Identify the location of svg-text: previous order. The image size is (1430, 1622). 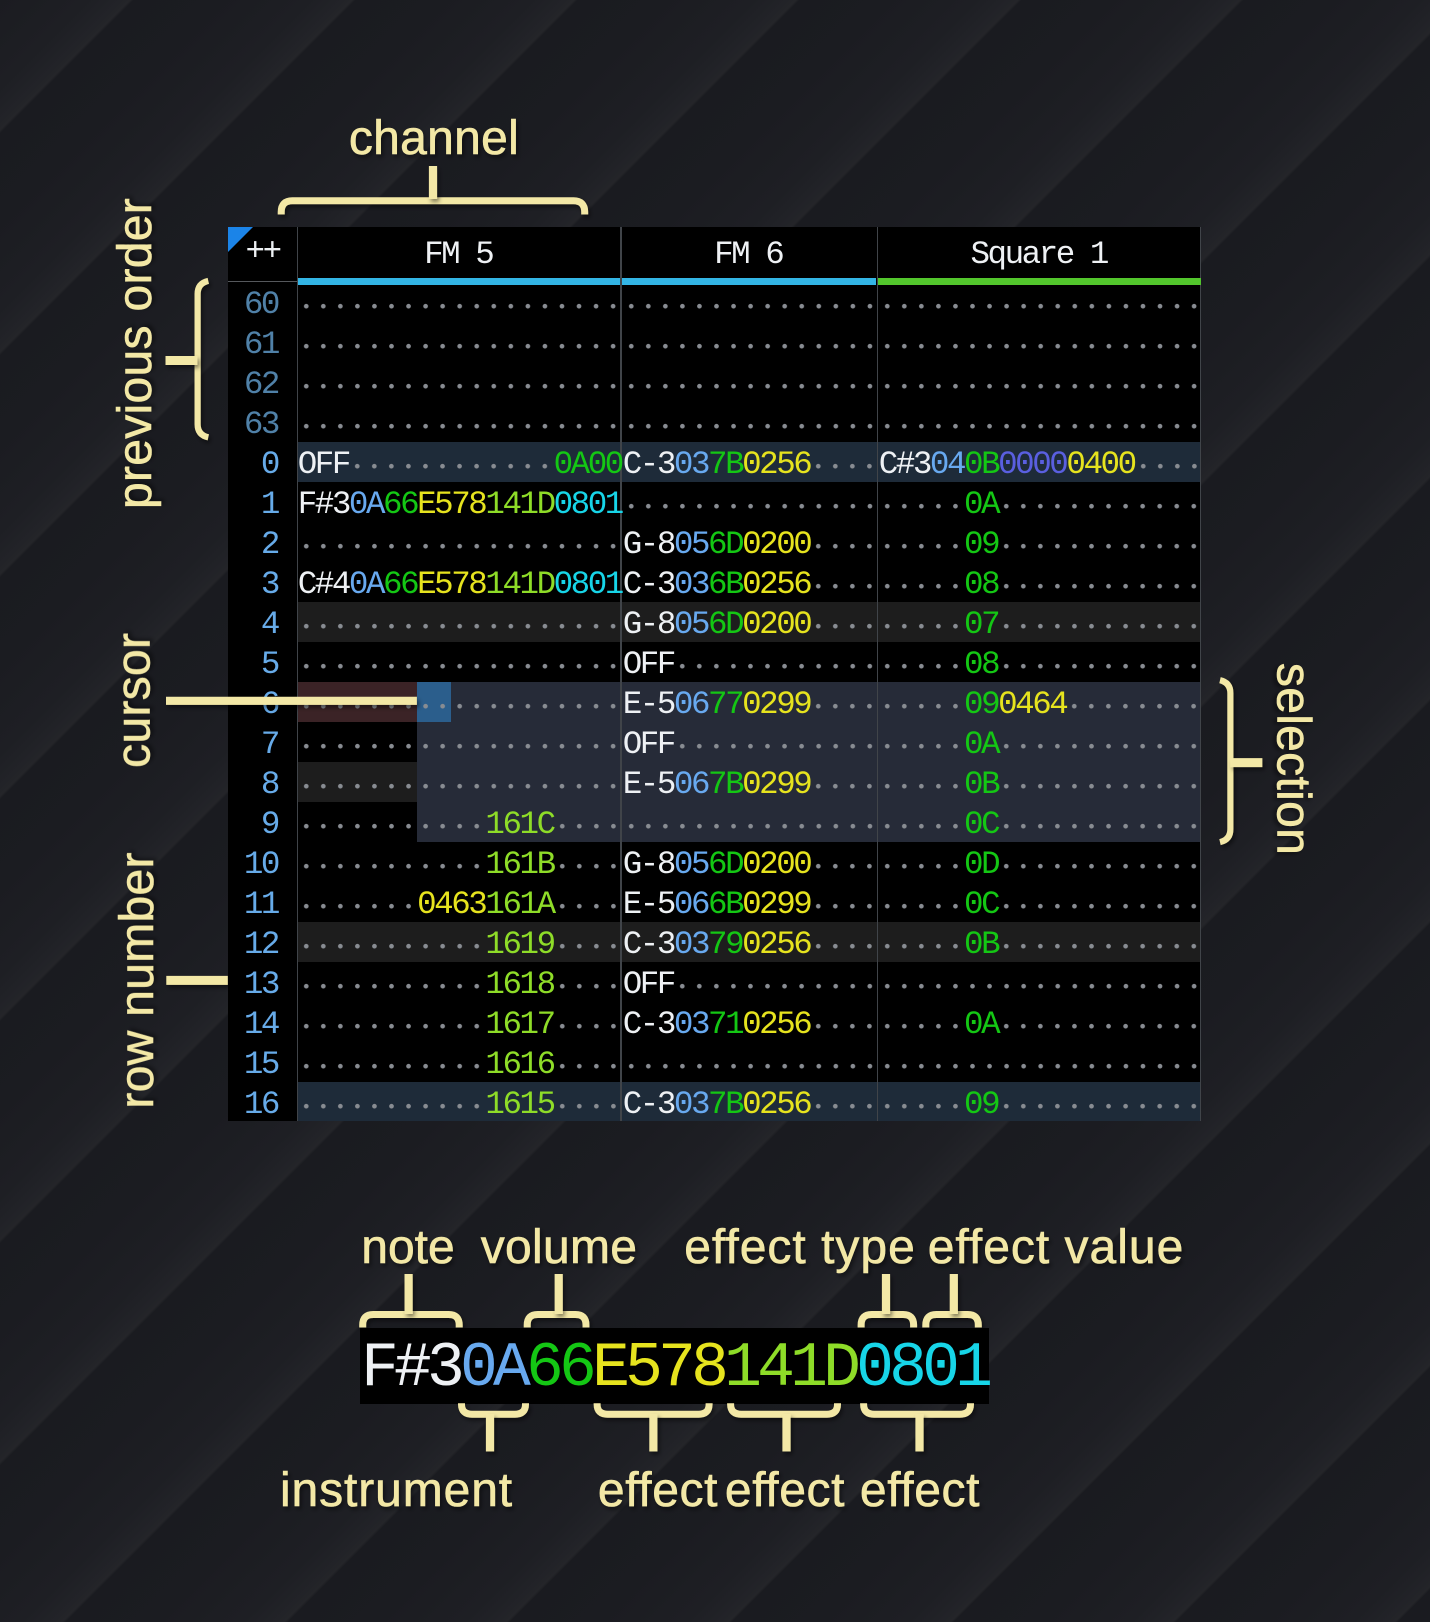
(135, 353).